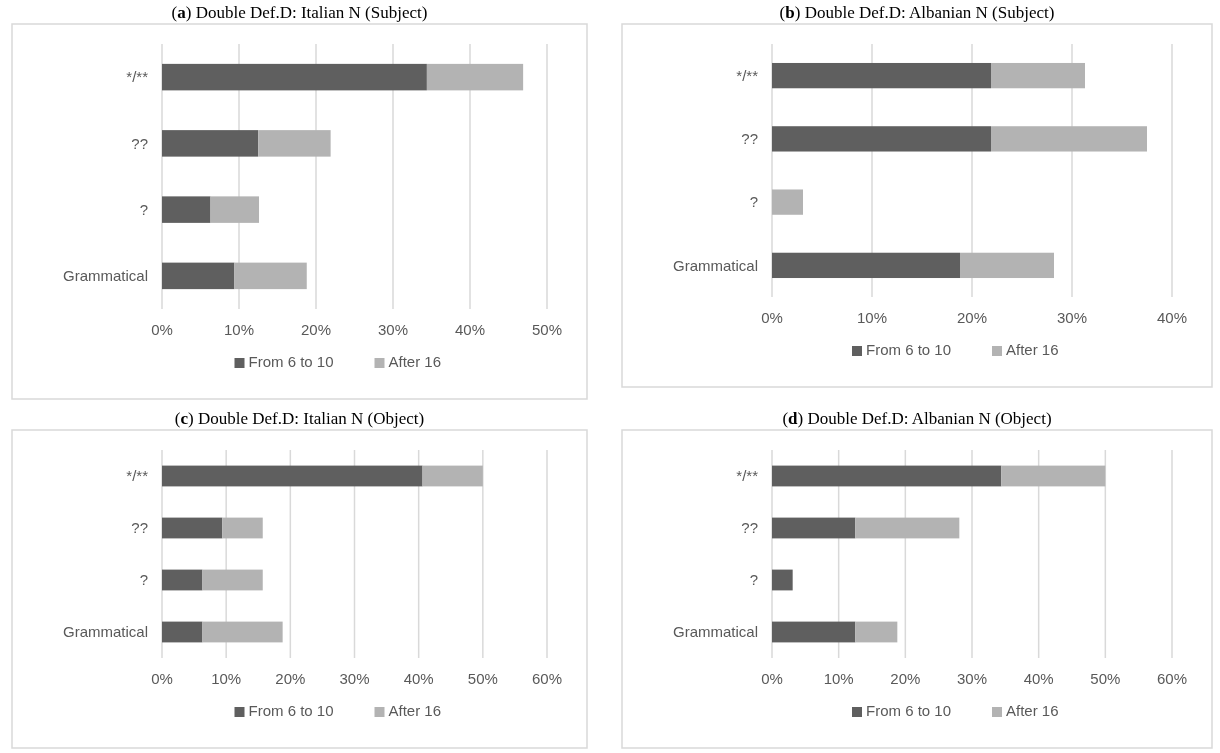 This screenshot has width=1220, height=753. I want to click on chart-title: (a) Double Def.D: Italian N (Subject), so click(299, 12).